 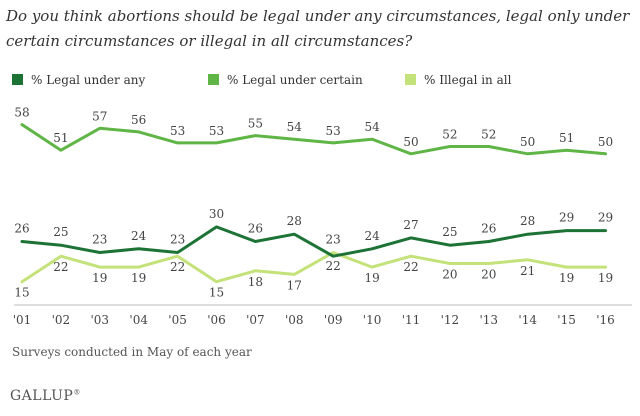 I want to click on x-tick-label: '16, so click(x=605, y=320).